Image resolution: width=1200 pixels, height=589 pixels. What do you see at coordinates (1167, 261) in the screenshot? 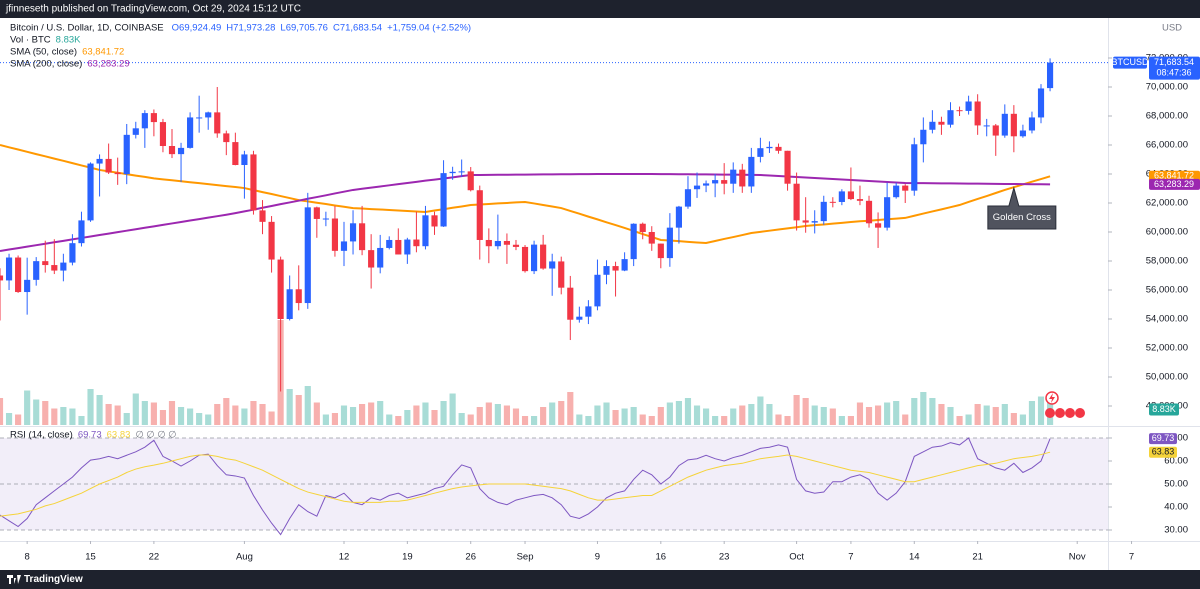
I see `y-tick-label: 58,000.00` at bounding box center [1167, 261].